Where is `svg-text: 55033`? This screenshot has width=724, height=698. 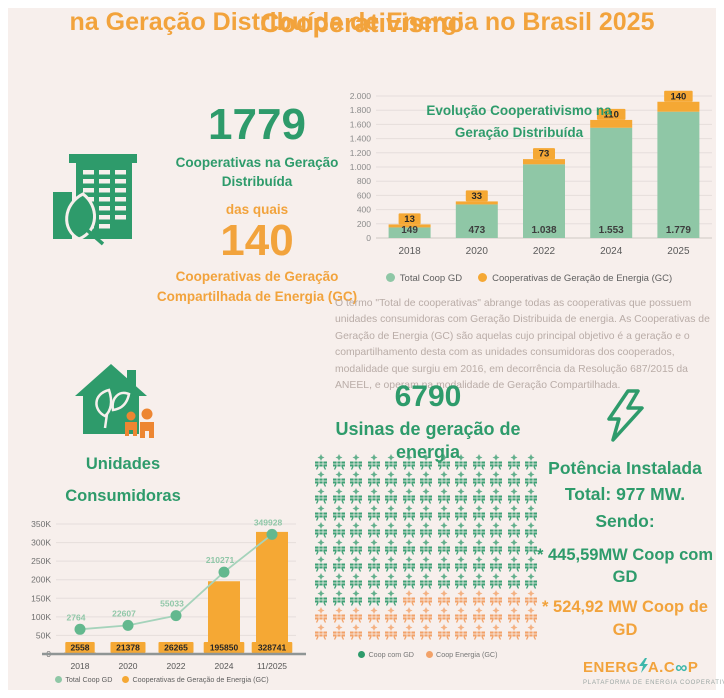 svg-text: 55033 is located at coordinates (172, 604).